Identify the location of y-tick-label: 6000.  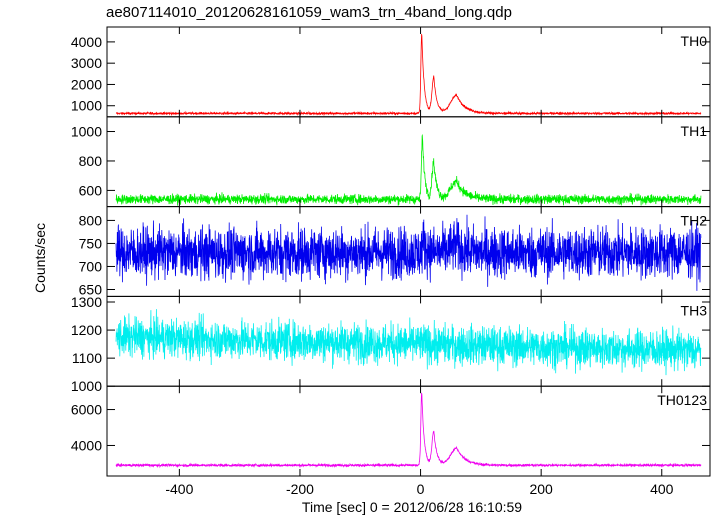
(86, 410).